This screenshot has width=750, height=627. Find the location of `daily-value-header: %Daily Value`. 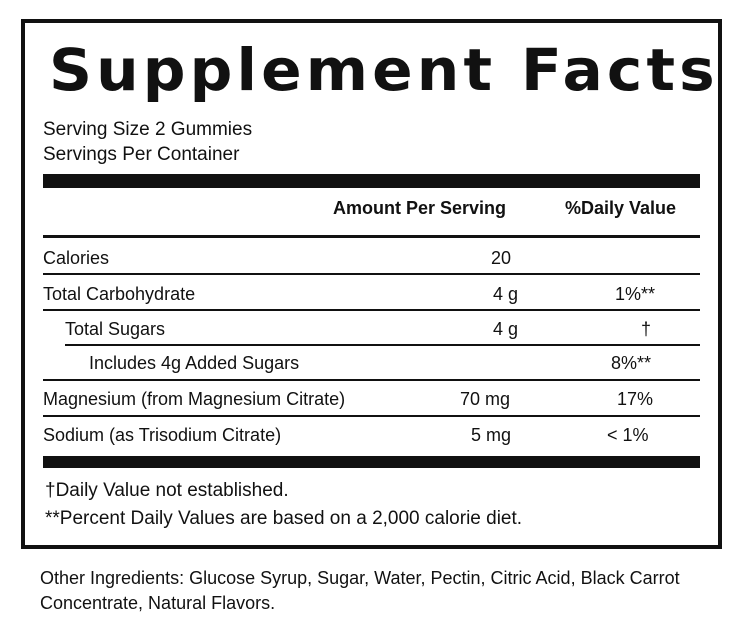

daily-value-header: %Daily Value is located at coordinates (621, 208).